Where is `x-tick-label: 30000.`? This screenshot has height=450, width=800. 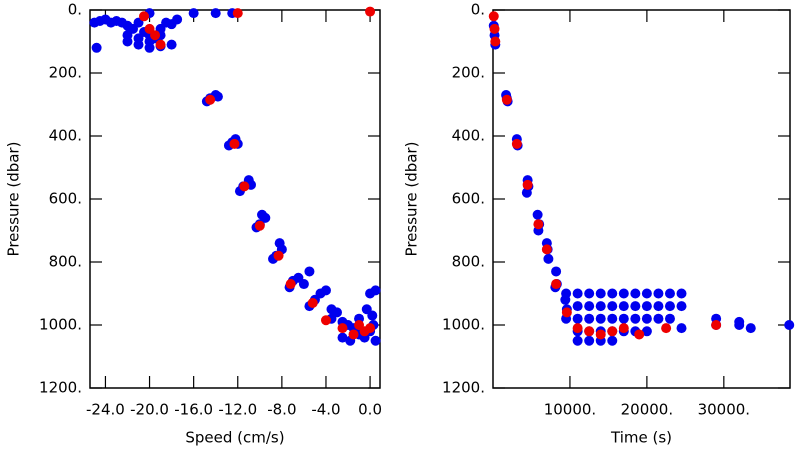 x-tick-label: 30000. is located at coordinates (724, 410).